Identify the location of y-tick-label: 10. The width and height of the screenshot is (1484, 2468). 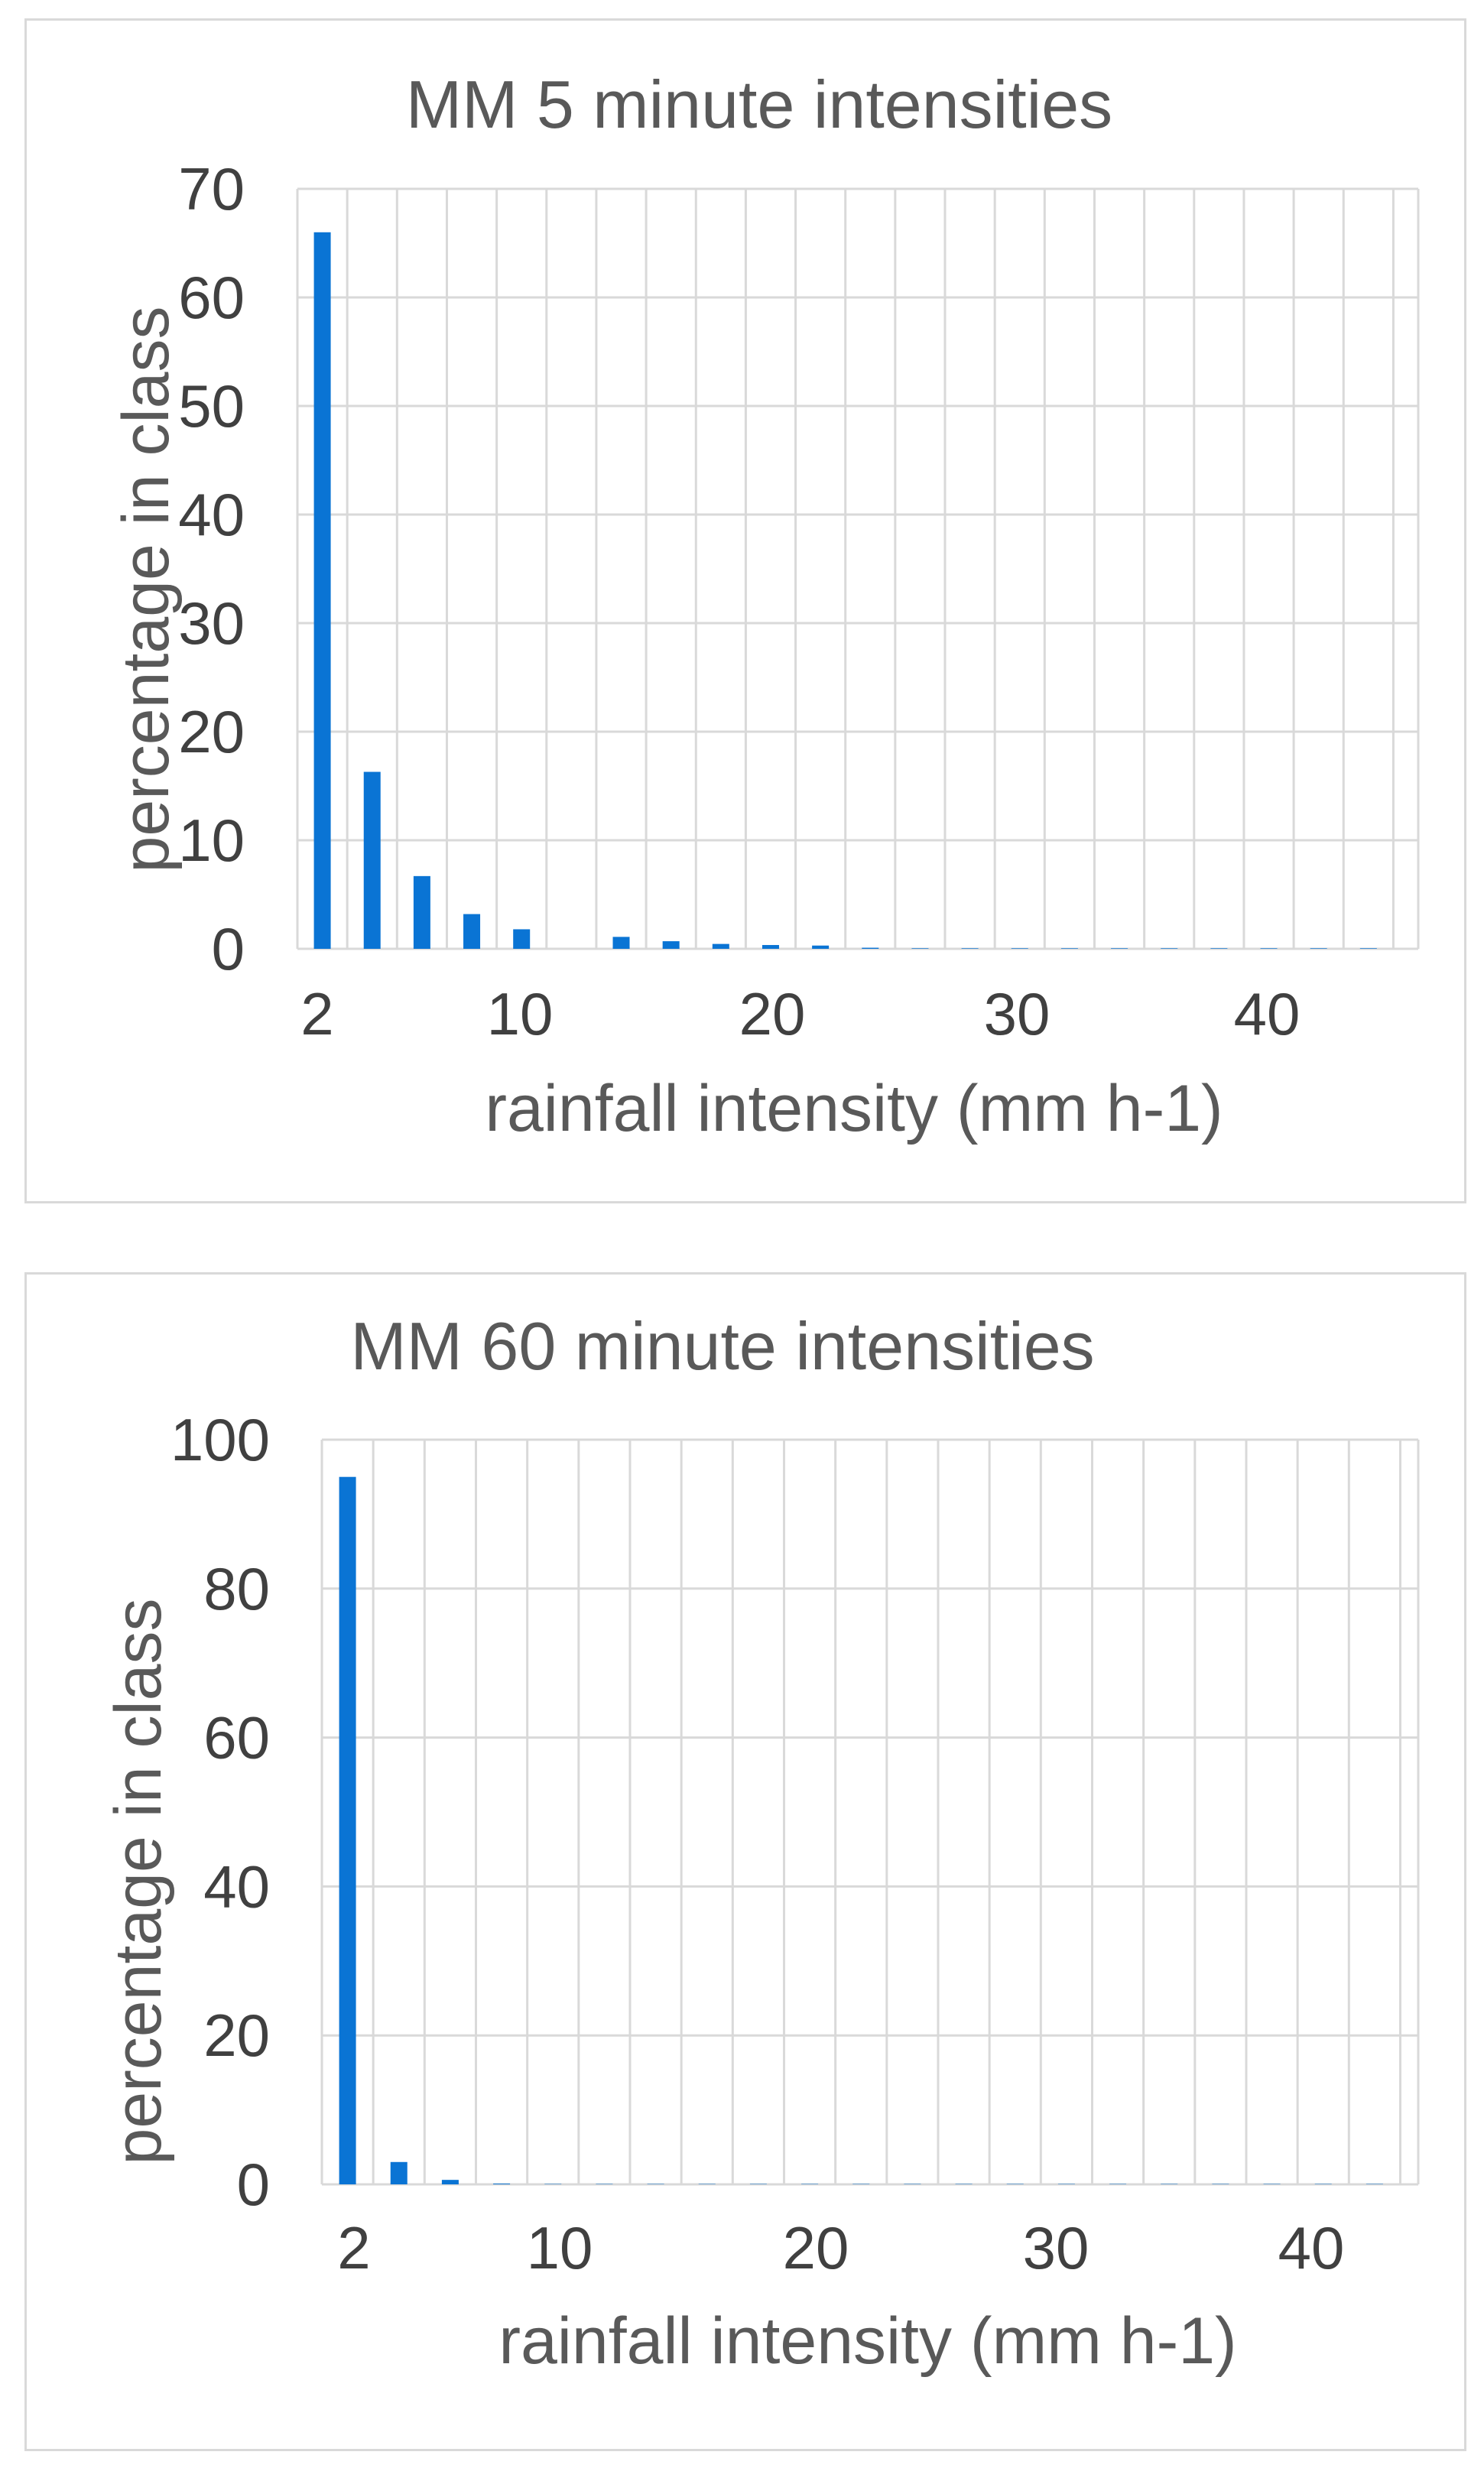
(211, 840).